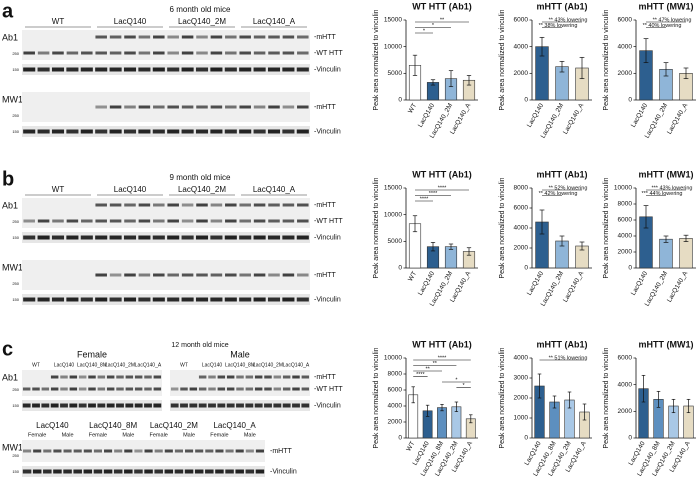 The height and width of the screenshot is (500, 700). I want to click on section-label: Female, so click(92, 354).